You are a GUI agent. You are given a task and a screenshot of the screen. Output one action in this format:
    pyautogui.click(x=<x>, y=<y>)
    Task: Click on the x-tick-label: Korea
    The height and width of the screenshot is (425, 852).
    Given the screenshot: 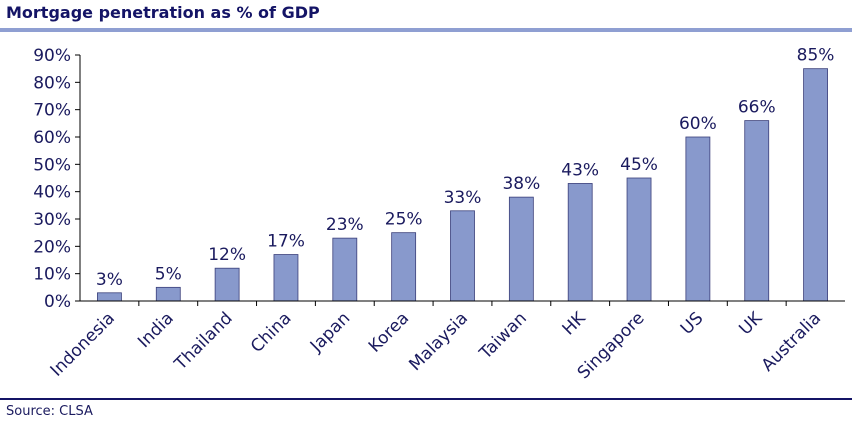 What is the action you would take?
    pyautogui.click(x=389, y=332)
    